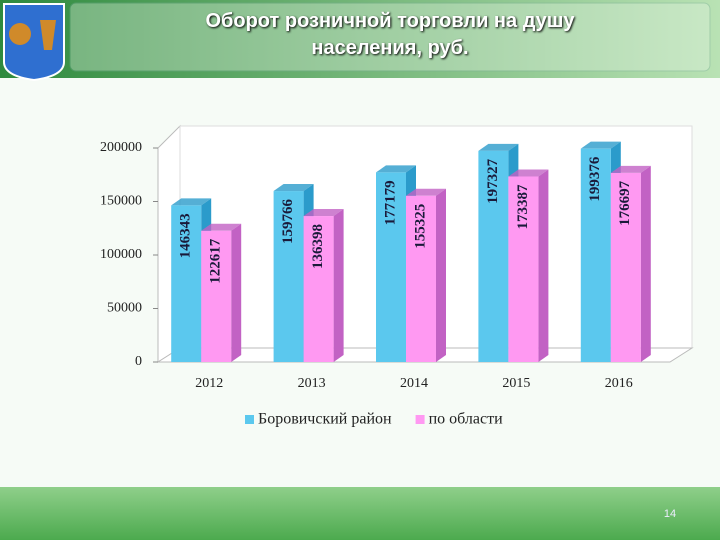 This screenshot has height=545, width=720. Describe the element at coordinates (34, 42) in the screenshot. I see `emblem` at that location.